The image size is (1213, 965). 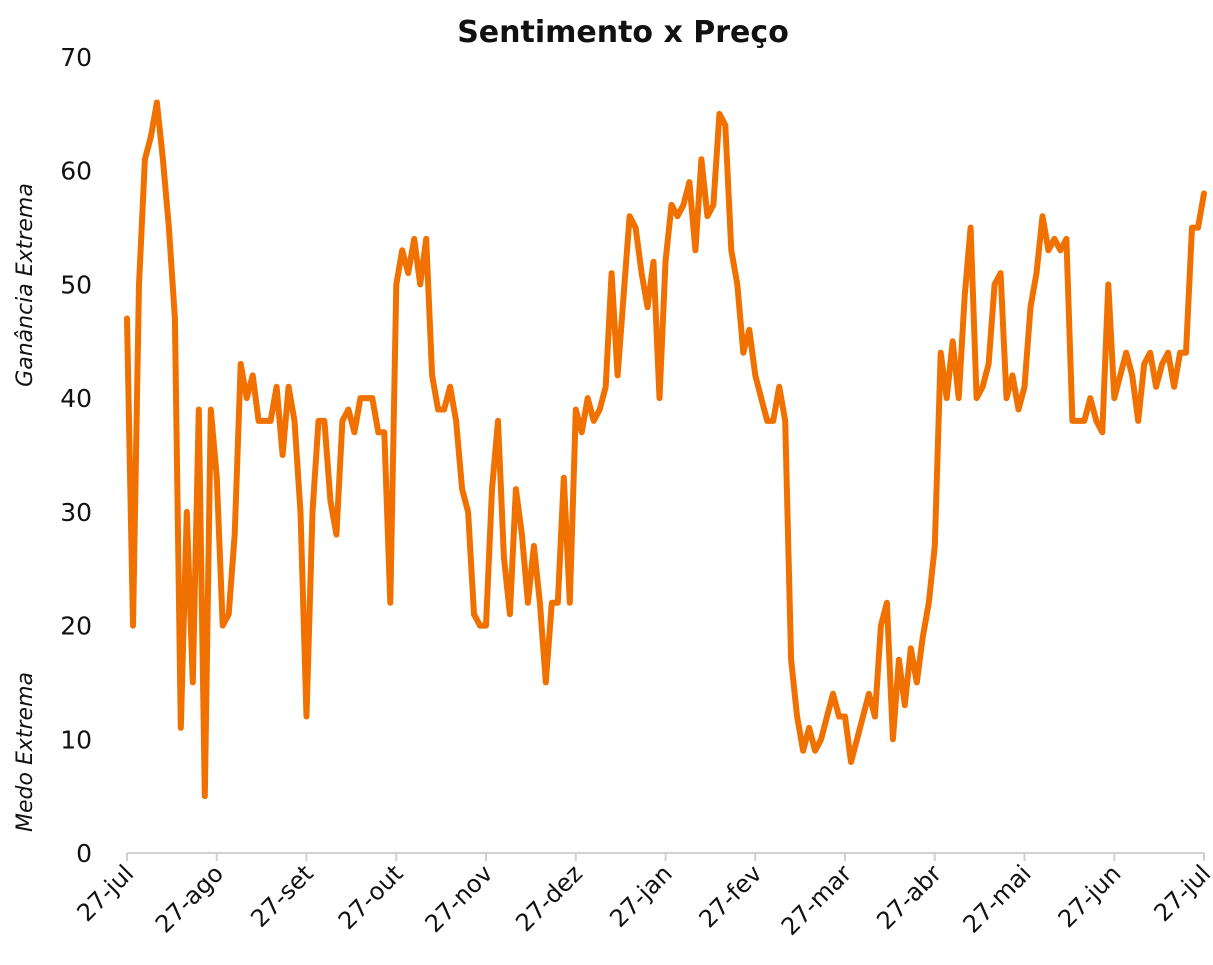 I want to click on x-tick-label: 27-fev, so click(x=731, y=896).